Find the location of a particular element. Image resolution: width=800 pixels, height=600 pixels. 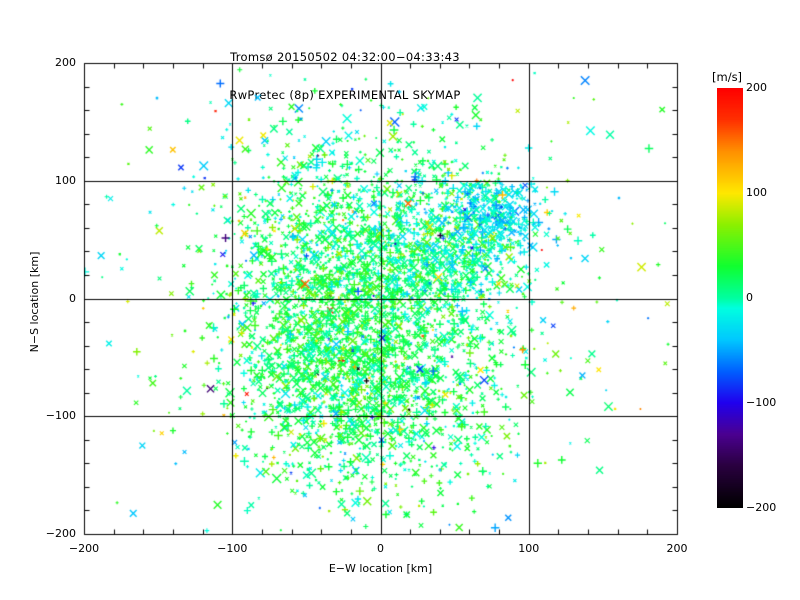

y-tick-label: −200 is located at coordinates (60, 533).